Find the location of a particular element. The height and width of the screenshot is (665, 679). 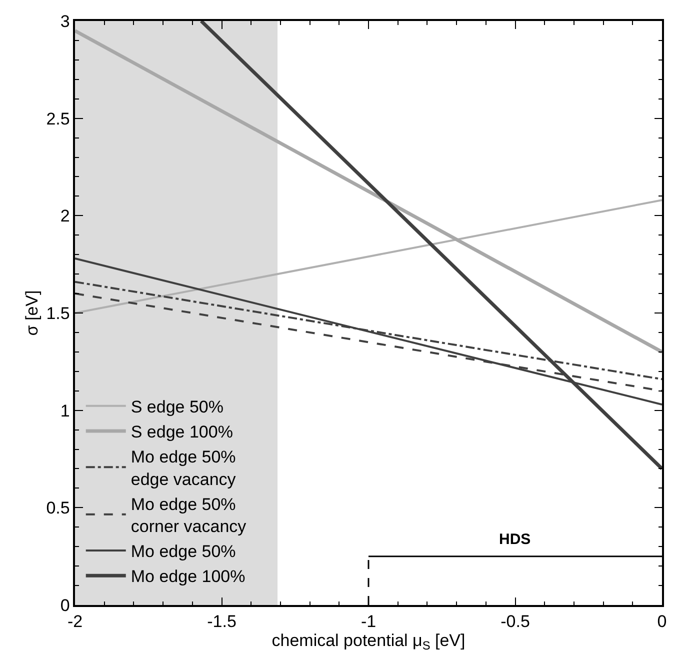

y-tick-label: 2 is located at coordinates (65, 216).